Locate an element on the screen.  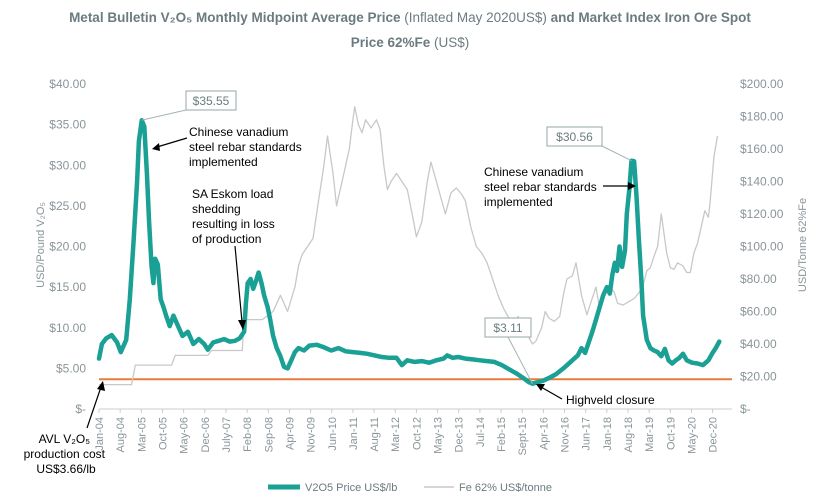
left-tick-label: $25.00 is located at coordinates (67, 206).